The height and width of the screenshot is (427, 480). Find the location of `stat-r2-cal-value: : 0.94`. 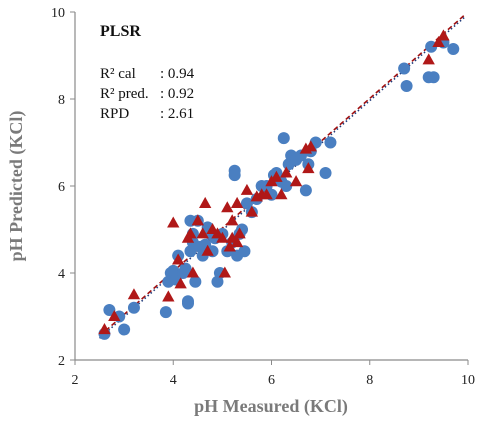

stat-r2-cal-value: : 0.94 is located at coordinates (177, 74).